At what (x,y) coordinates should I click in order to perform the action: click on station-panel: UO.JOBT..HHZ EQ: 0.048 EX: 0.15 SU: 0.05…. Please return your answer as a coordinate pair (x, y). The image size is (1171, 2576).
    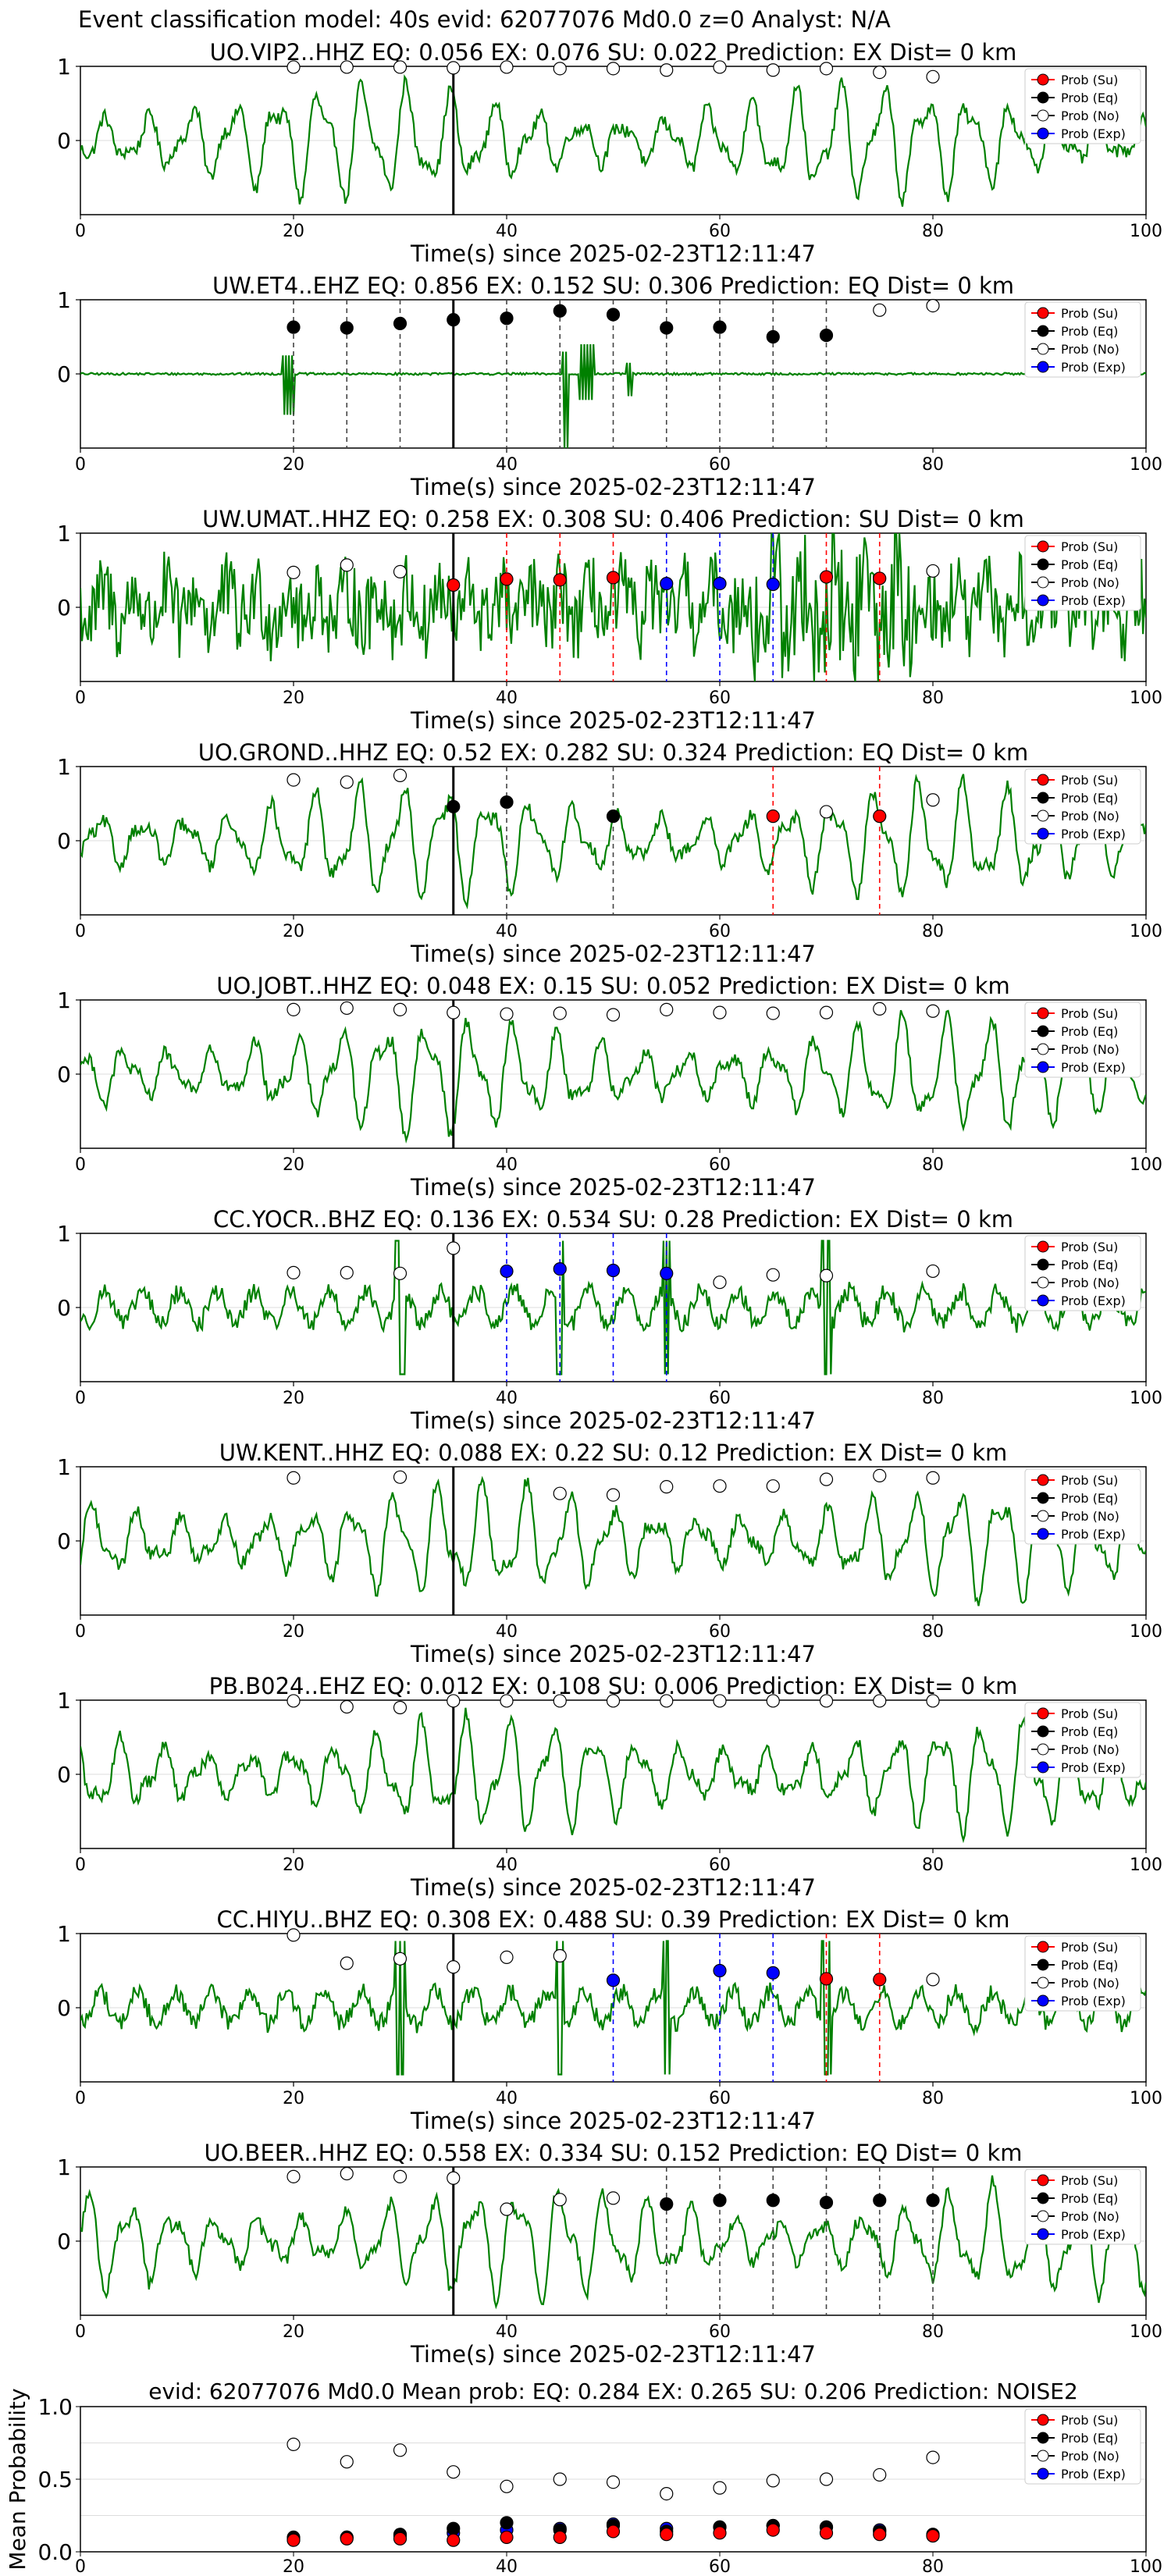
    Looking at the image, I should click on (609, 1087).